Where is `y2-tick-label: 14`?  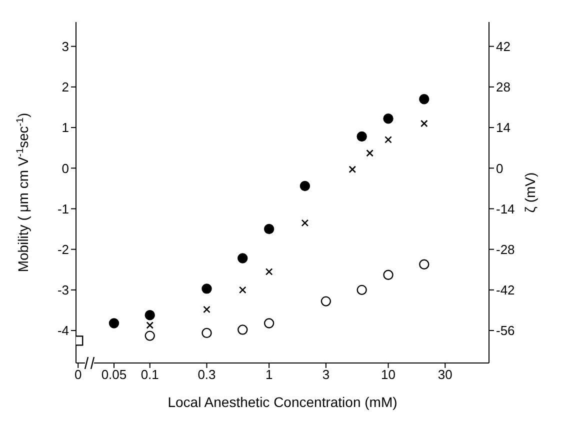
y2-tick-label: 14 is located at coordinates (503, 128).